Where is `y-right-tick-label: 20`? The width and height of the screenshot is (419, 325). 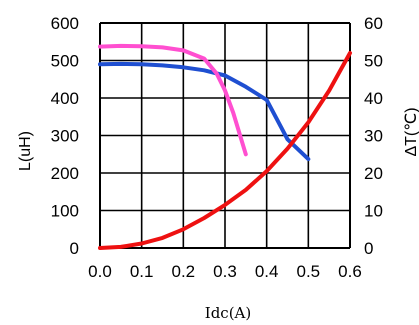
y-right-tick-label: 20 is located at coordinates (373, 173).